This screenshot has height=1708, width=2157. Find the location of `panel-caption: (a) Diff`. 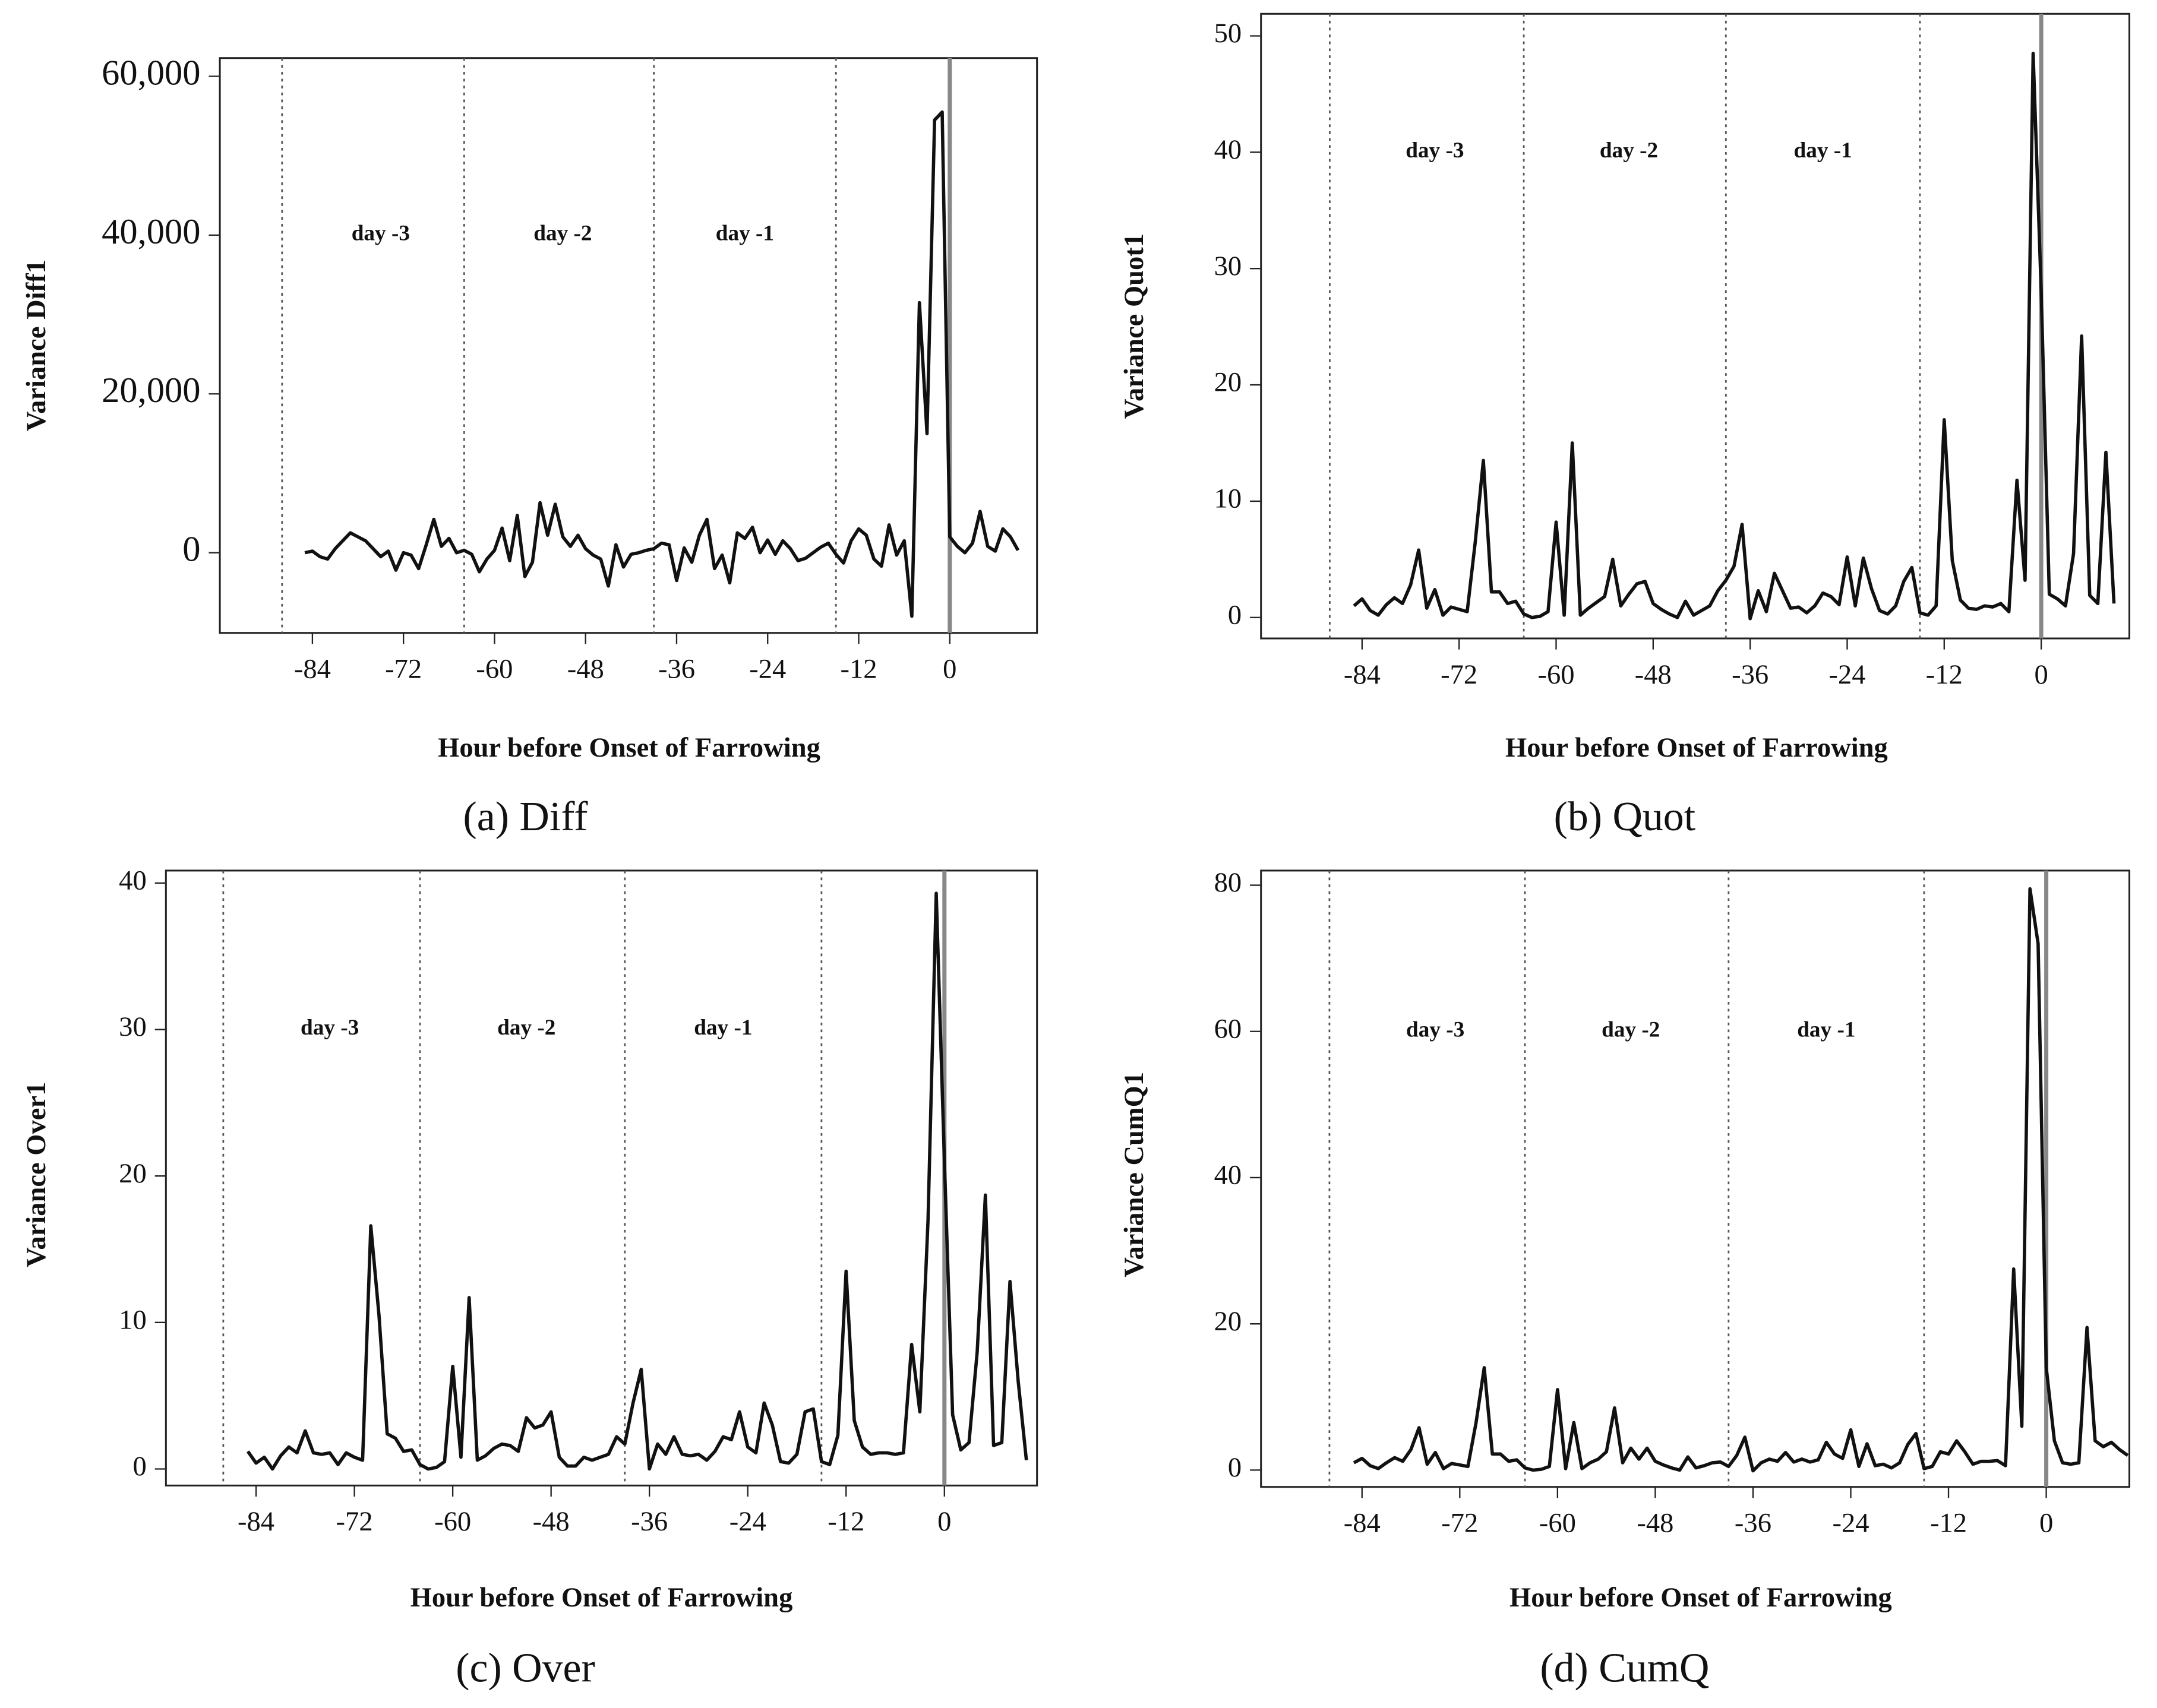

panel-caption: (a) Diff is located at coordinates (525, 817).